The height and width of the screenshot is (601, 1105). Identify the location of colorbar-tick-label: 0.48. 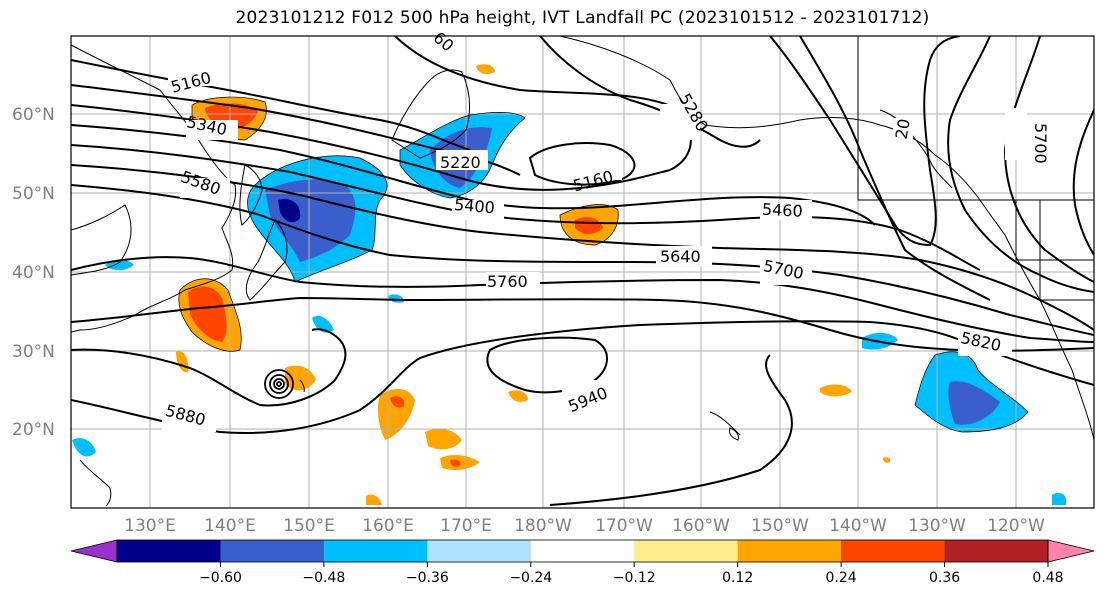
(1047, 578).